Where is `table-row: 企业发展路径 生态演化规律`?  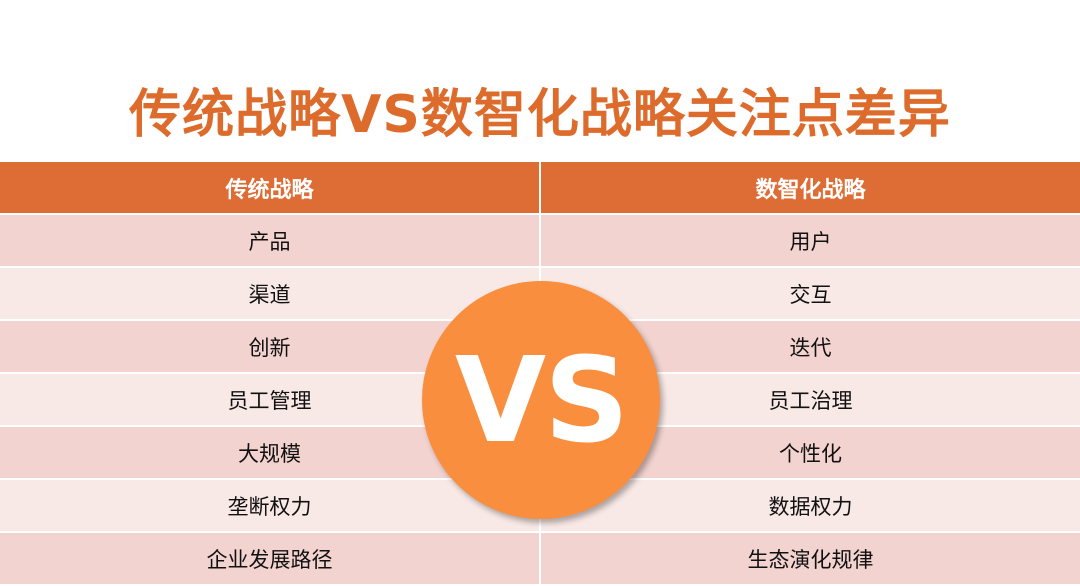
table-row: 企业发展路径 生态演化规律 is located at coordinates (540, 558).